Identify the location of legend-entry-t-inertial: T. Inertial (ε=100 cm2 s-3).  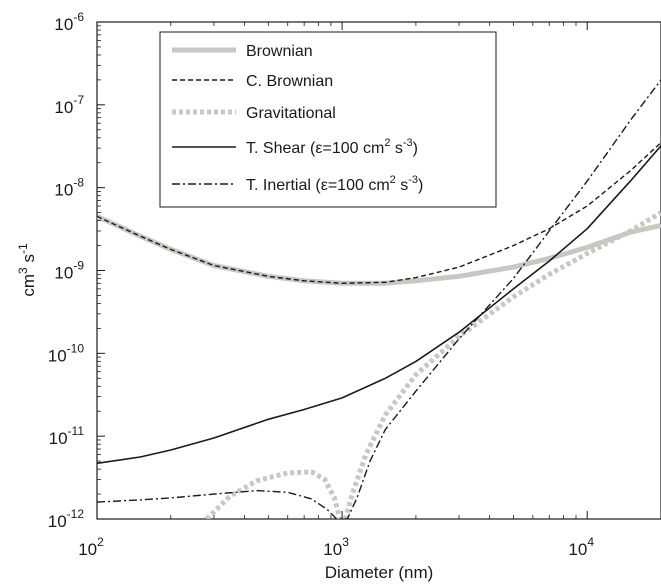
(297, 184).